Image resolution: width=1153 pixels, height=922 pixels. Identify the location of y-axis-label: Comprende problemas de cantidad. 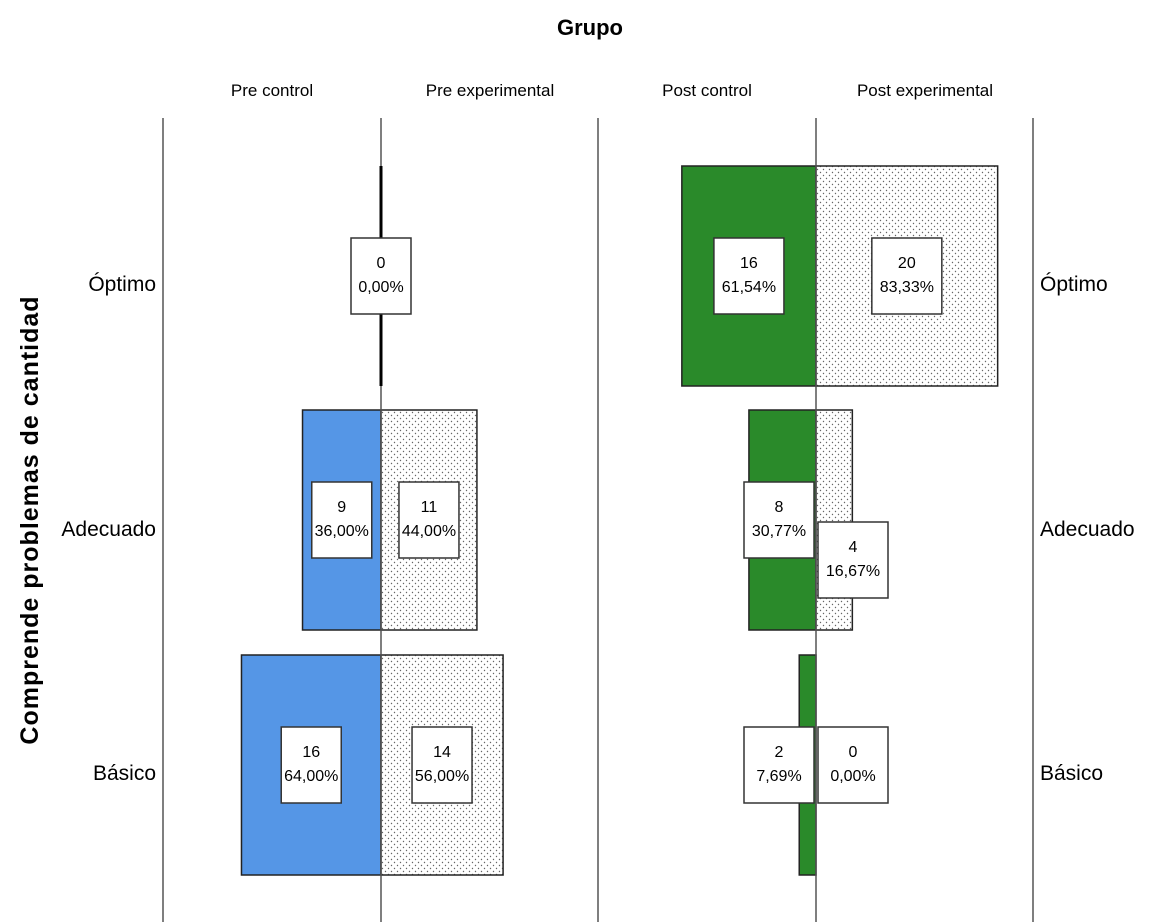
(30, 519).